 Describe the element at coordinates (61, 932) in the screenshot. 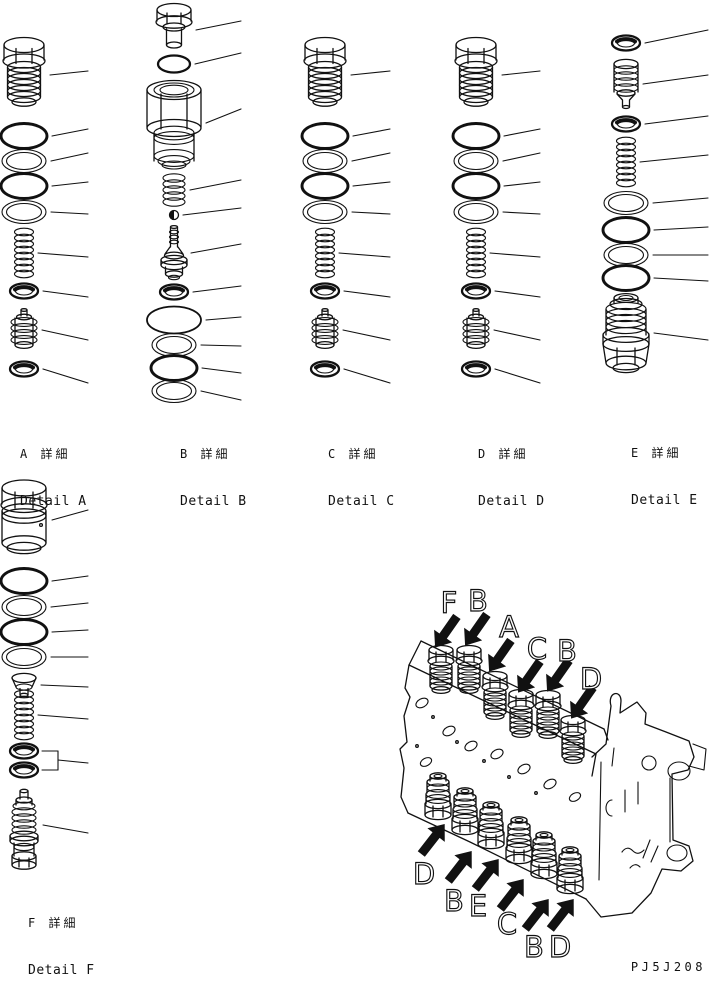

I see `detail-f-caption: F 詳細 Detail F` at that location.